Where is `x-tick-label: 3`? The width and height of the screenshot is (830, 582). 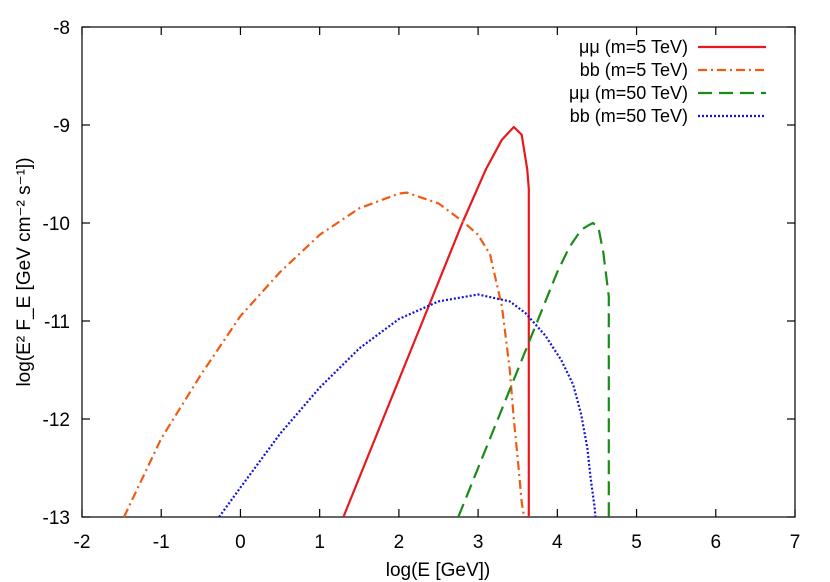 x-tick-label: 3 is located at coordinates (478, 542).